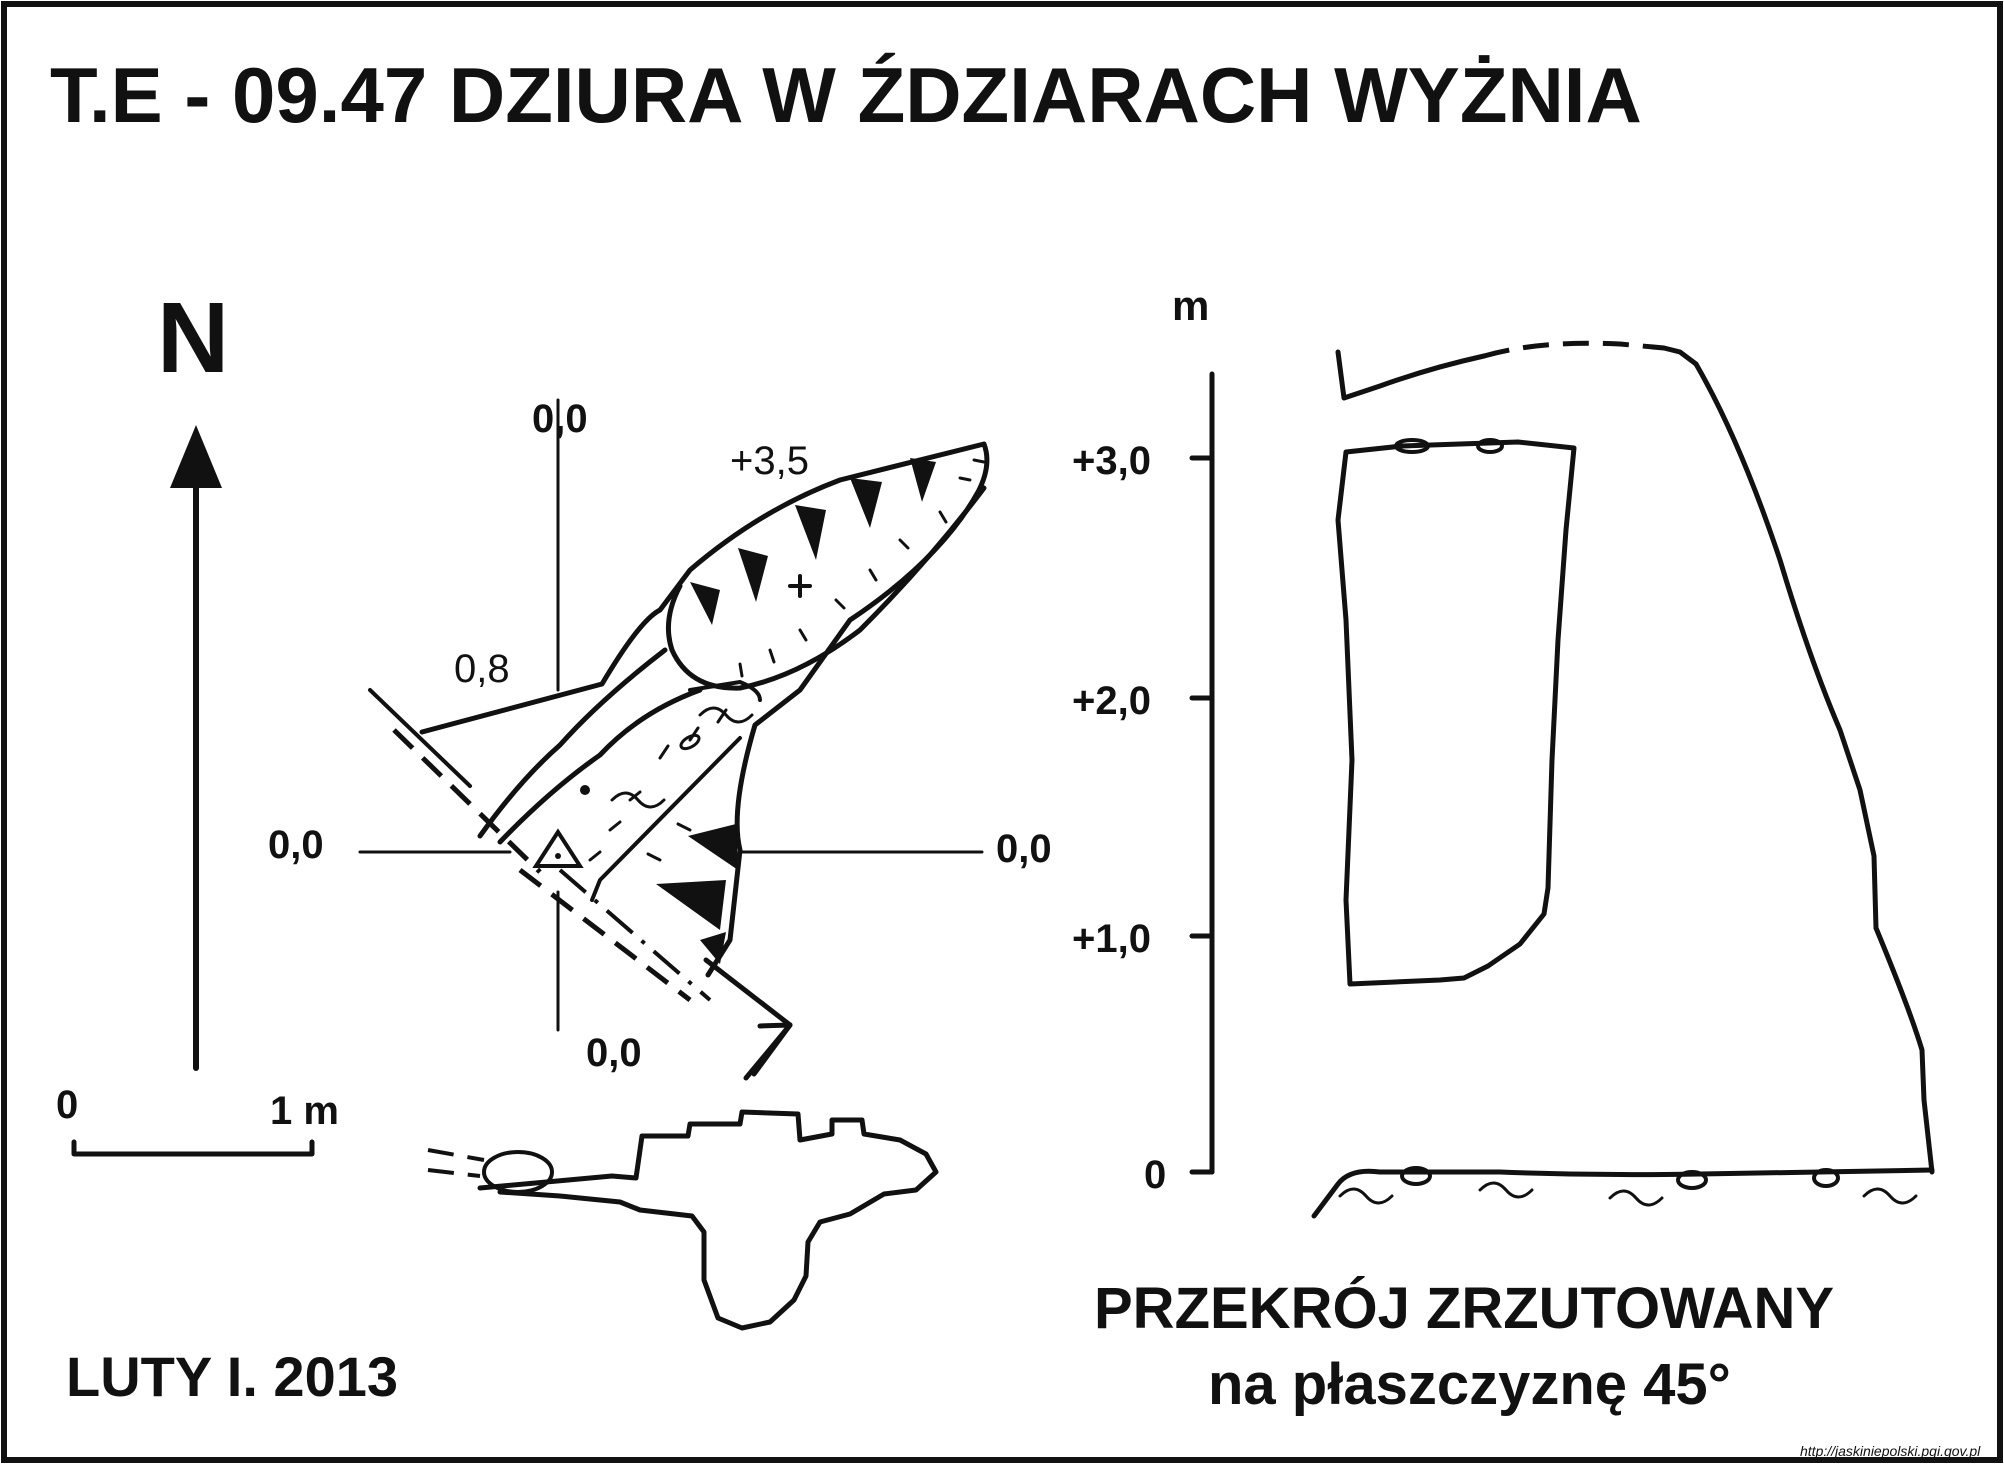  I want to click on passage-cross-section, so click(683, 1220).